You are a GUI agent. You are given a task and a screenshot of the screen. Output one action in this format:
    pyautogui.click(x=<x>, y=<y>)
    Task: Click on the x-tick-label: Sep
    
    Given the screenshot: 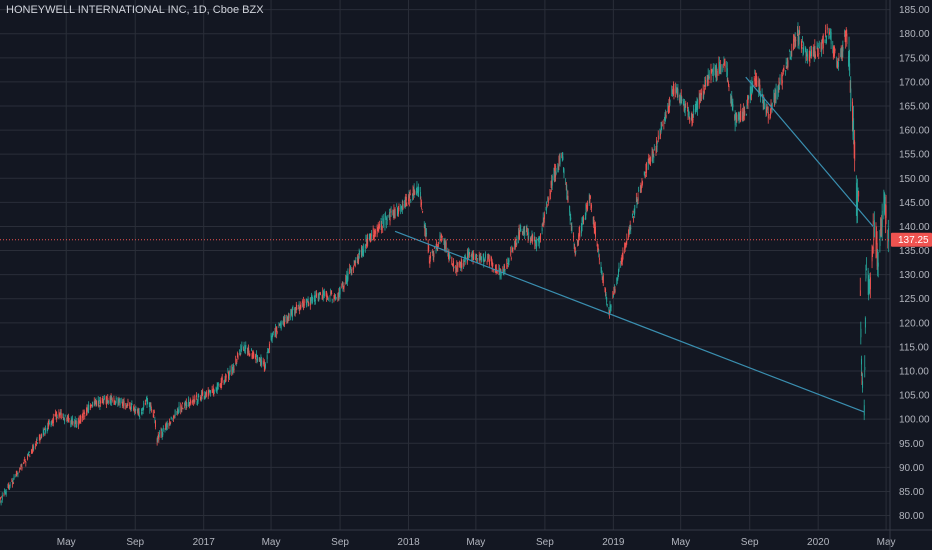 What is the action you would take?
    pyautogui.click(x=750, y=542)
    